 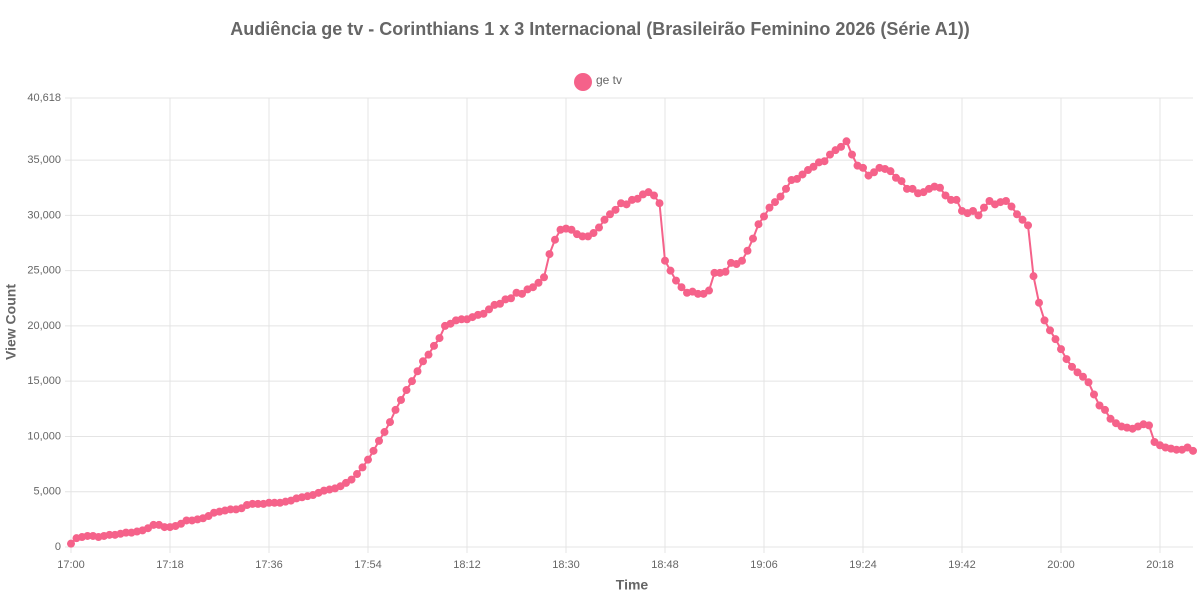 I want to click on x-tick-label: 19:24, so click(x=863, y=565).